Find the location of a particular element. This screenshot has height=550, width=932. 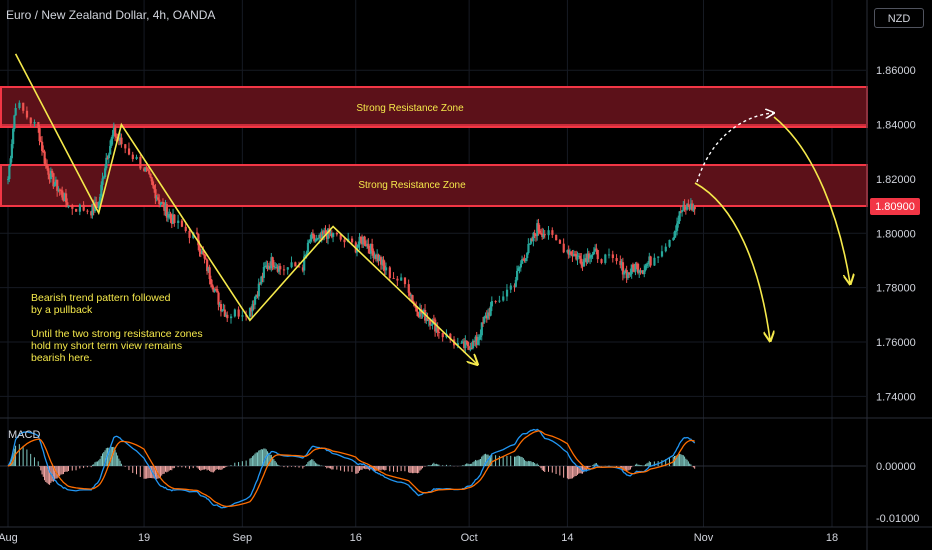

macd-label: MACD is located at coordinates (24, 435).